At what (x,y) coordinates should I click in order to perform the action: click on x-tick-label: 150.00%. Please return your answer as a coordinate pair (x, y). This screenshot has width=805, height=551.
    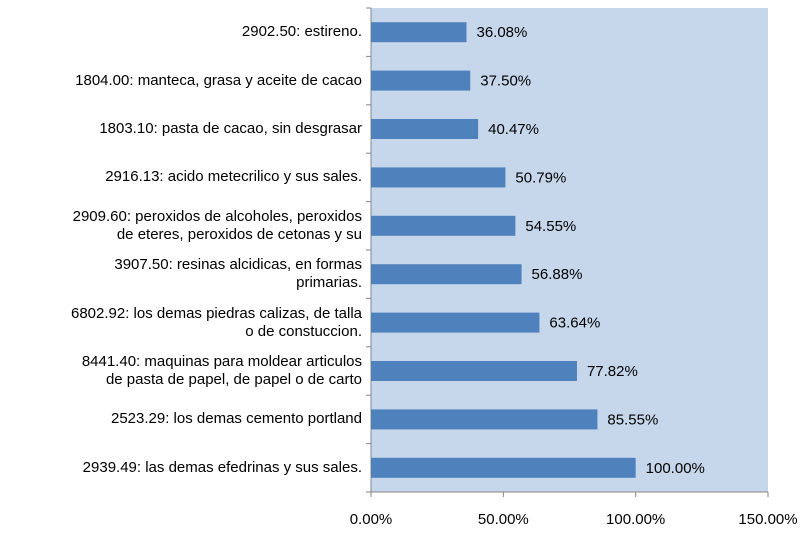
    Looking at the image, I should click on (767, 519).